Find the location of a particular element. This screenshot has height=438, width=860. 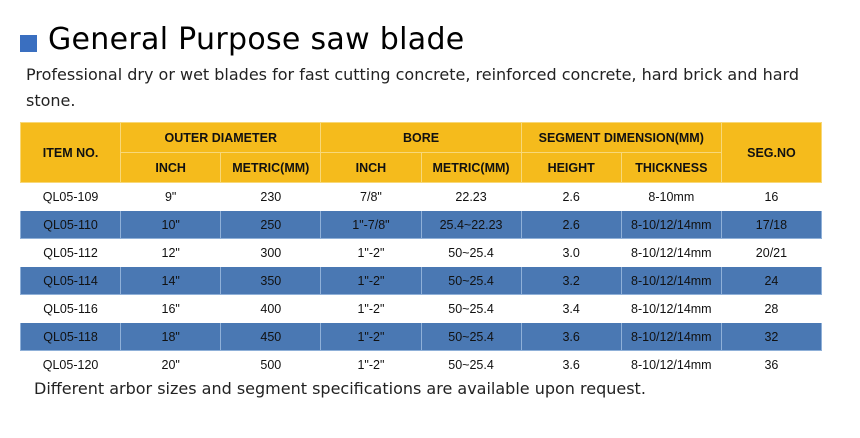

header-segment-dimension: SEGMENT DIMENSION(MM) is located at coordinates (621, 137).